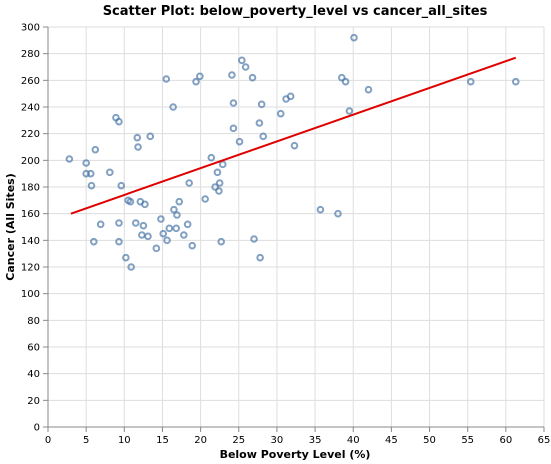  I want to click on y-tick-label: 200, so click(30, 161).